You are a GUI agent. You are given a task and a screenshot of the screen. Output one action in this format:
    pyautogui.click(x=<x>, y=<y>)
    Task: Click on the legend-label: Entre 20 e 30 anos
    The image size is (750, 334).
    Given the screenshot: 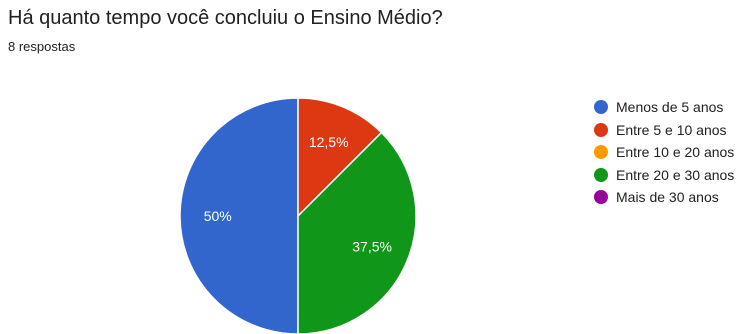 What is the action you would take?
    pyautogui.click(x=675, y=174)
    